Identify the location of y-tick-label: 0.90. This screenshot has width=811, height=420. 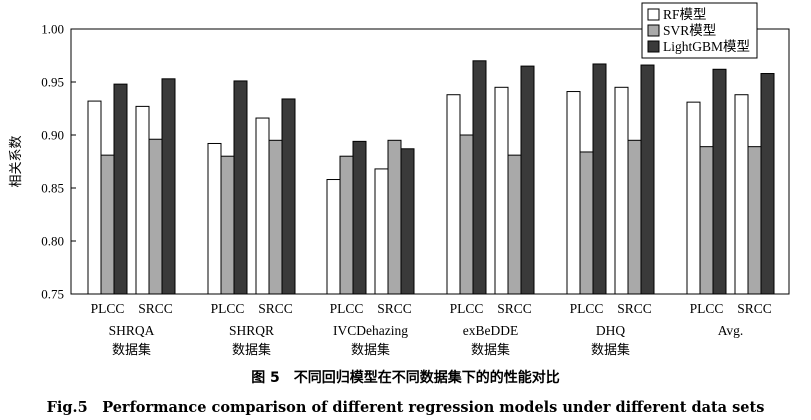
(52, 135).